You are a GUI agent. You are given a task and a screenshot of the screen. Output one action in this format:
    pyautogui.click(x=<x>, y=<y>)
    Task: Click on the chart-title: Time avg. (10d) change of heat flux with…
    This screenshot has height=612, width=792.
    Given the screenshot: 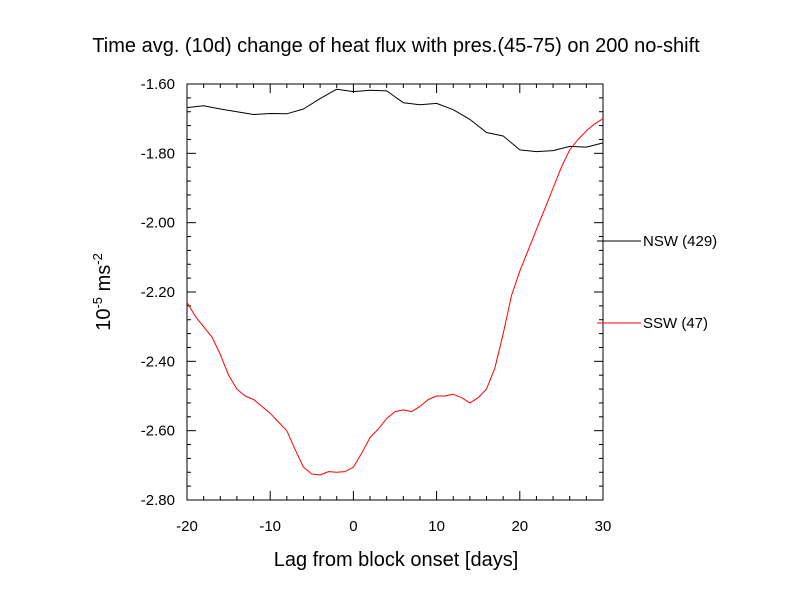 What is the action you would take?
    pyautogui.click(x=396, y=46)
    